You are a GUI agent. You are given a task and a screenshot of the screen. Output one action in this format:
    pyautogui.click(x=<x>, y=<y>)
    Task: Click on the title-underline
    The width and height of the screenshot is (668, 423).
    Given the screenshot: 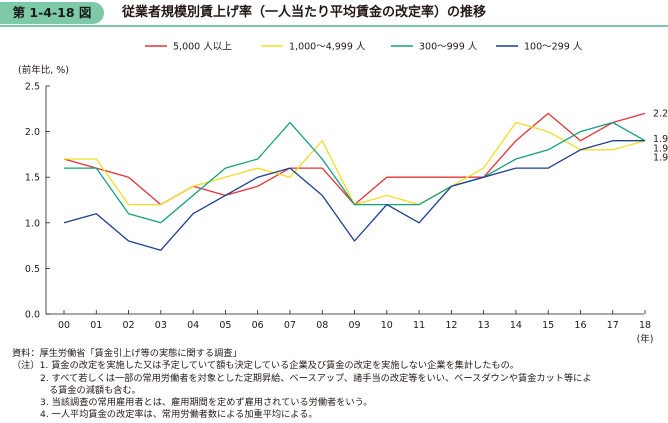 What is the action you would take?
    pyautogui.click(x=334, y=26)
    